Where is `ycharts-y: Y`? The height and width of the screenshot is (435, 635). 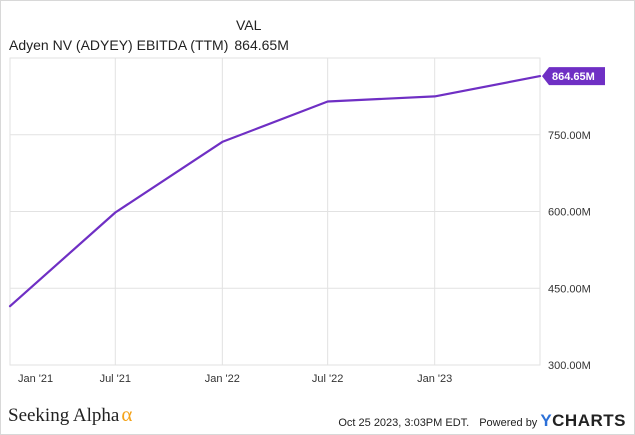 ycharts-y: Y is located at coordinates (546, 420).